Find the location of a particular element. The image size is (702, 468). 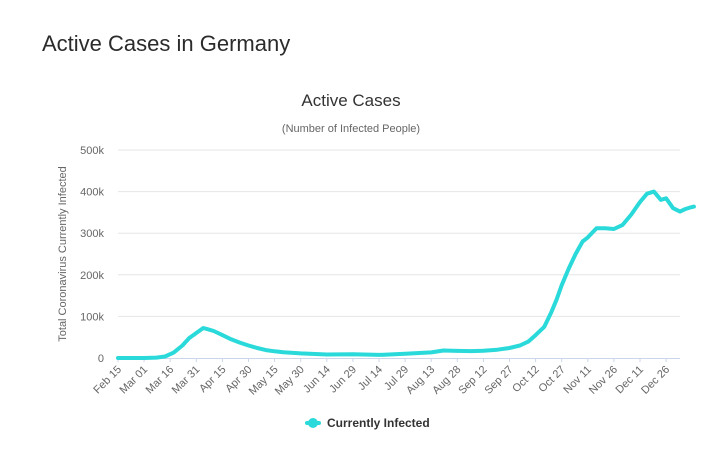

chart-title: Active Cases is located at coordinates (351, 100).